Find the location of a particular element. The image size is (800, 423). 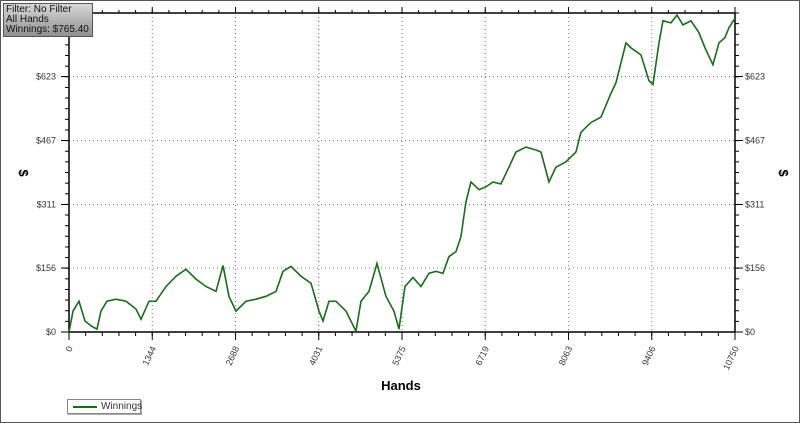

x-tick-label: 10750 is located at coordinates (731, 358).